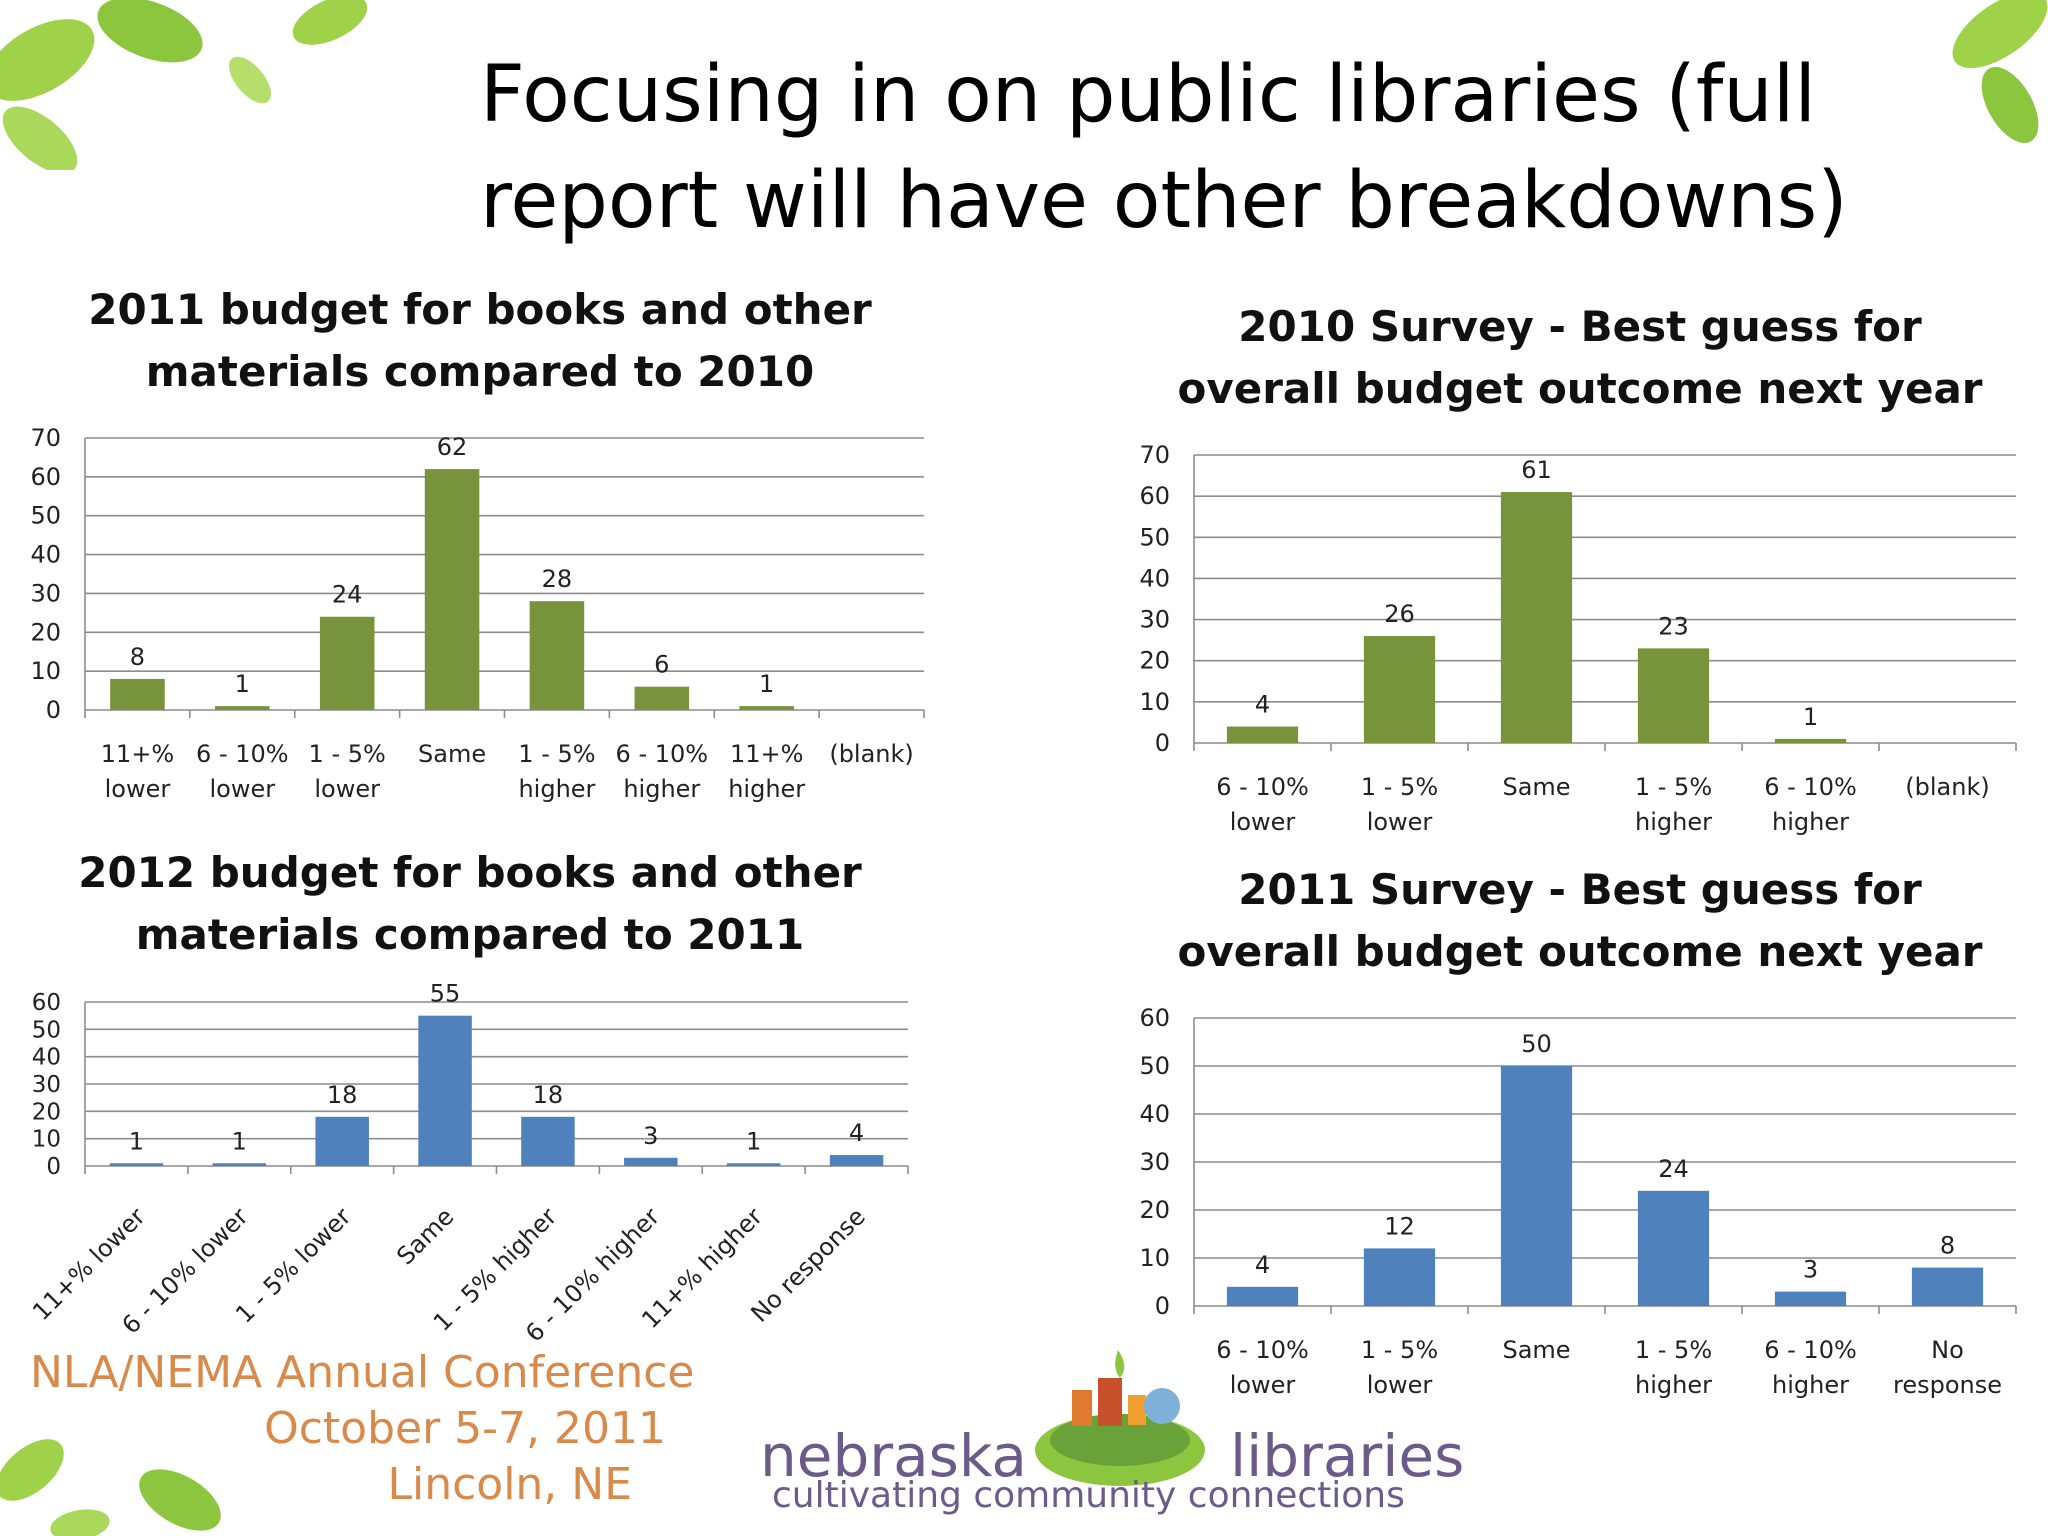 The height and width of the screenshot is (1536, 2048). I want to click on x-tick-label: 11+%, so click(766, 754).